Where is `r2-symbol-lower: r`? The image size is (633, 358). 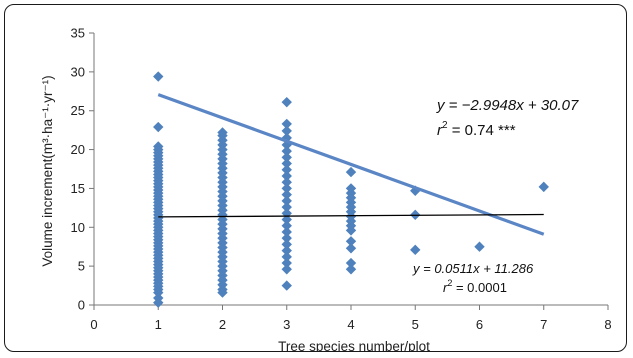 r2-symbol-lower: r is located at coordinates (445, 287).